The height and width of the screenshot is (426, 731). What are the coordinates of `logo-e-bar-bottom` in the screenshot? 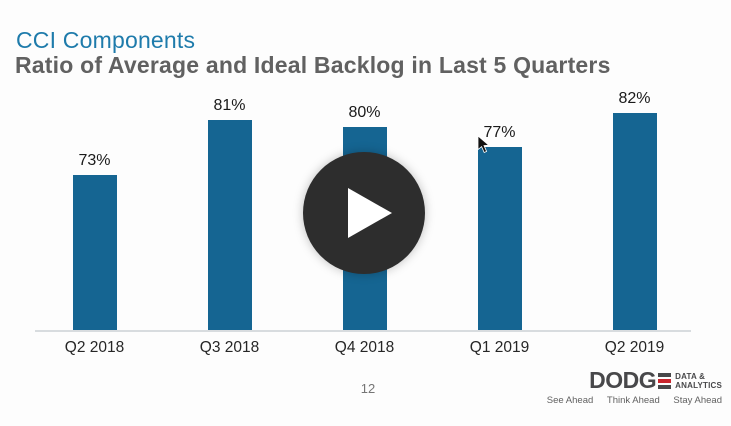 It's located at (665, 387).